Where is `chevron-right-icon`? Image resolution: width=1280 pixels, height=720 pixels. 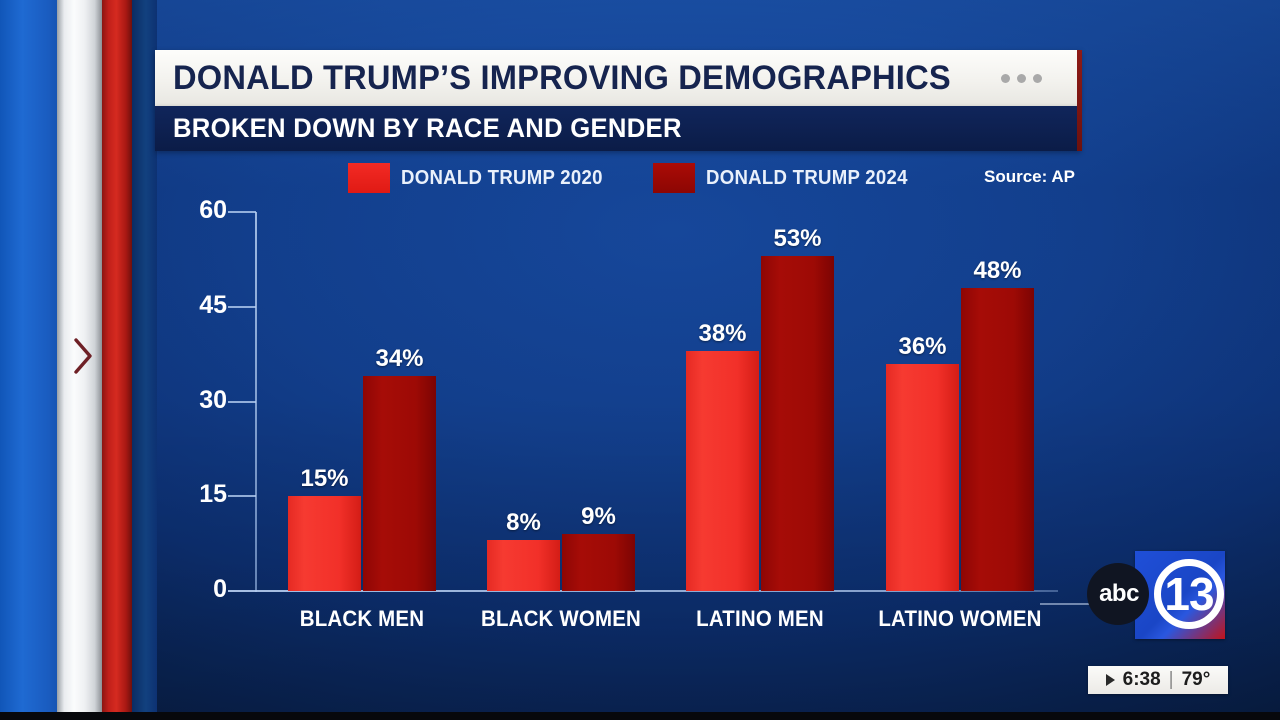 chevron-right-icon is located at coordinates (83, 356).